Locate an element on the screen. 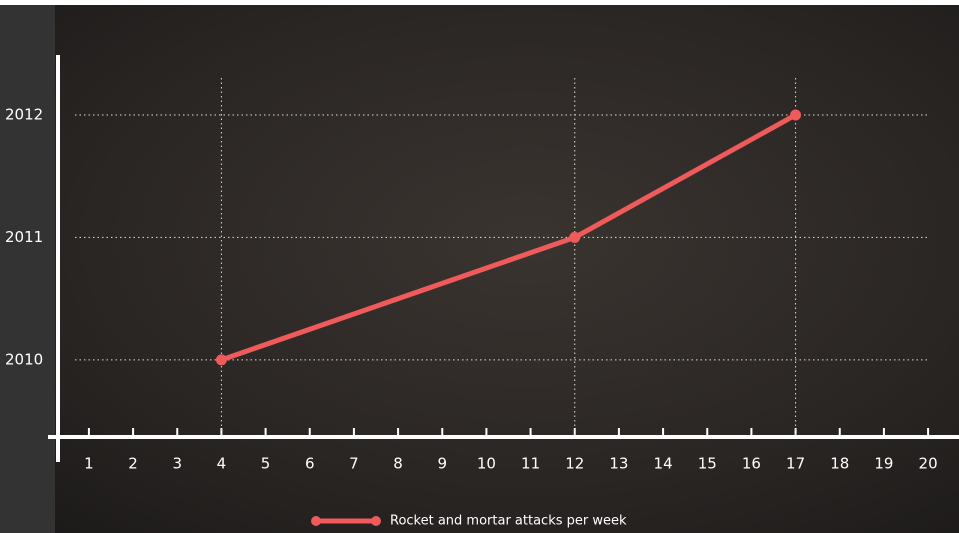 This screenshot has width=959, height=533. x-tick-label: 17 is located at coordinates (795, 464).